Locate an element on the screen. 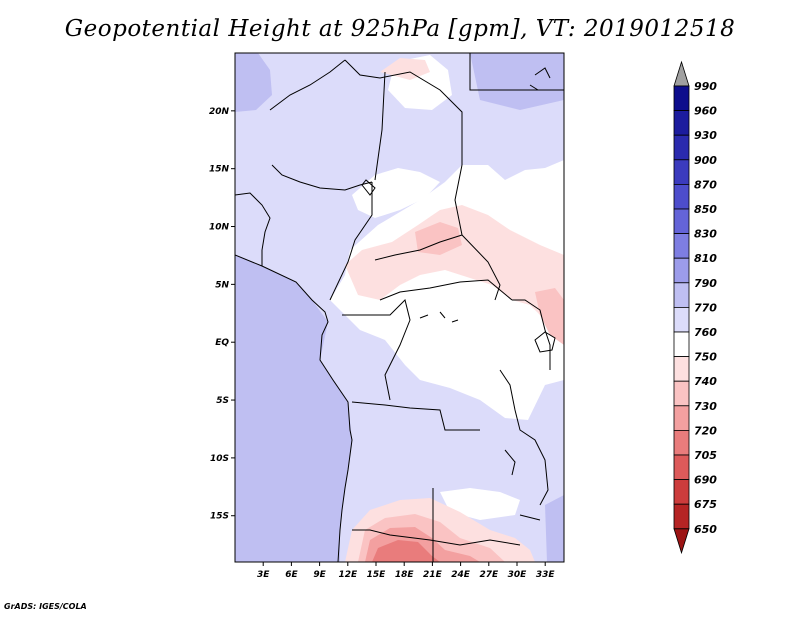 This screenshot has width=800, height=618. lon-tick-label: 27E is located at coordinates (489, 575).